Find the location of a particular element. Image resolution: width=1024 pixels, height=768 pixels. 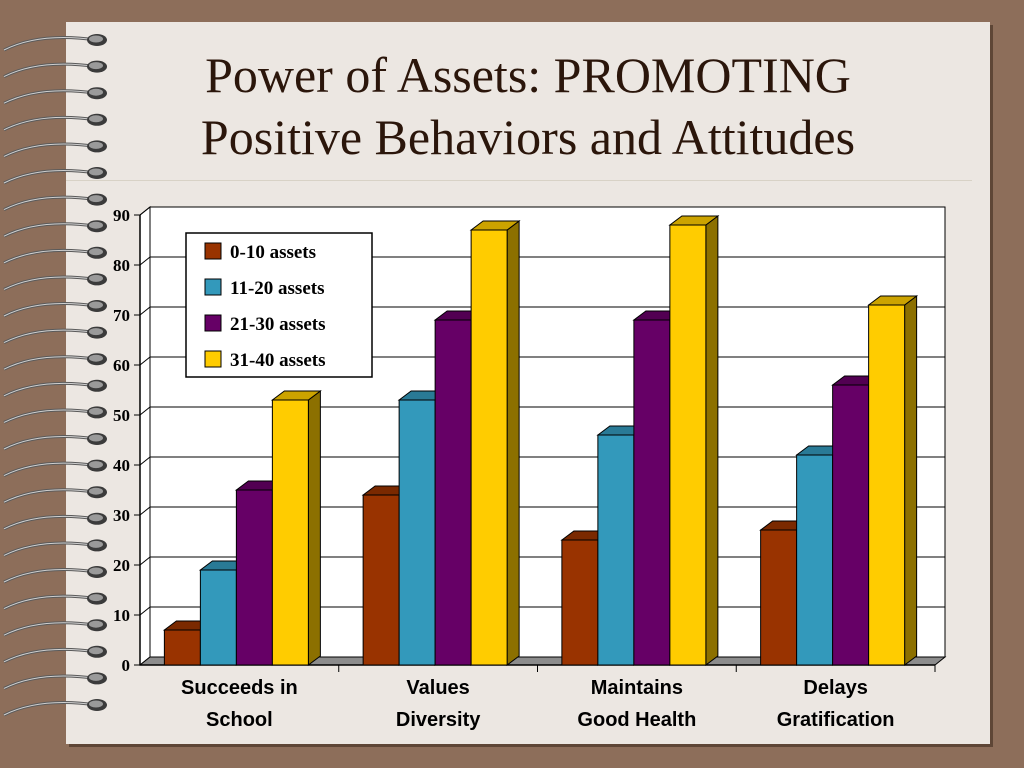

x-category-label: Succeeds in School is located at coordinates (239, 704).